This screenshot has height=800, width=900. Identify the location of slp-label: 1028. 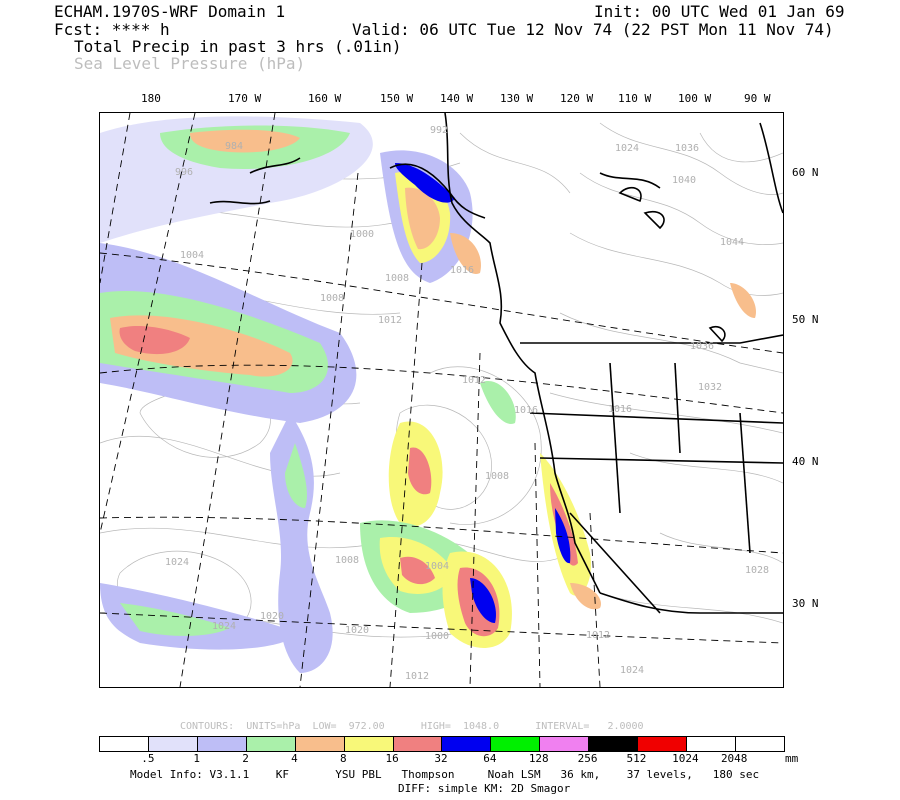
(757, 570).